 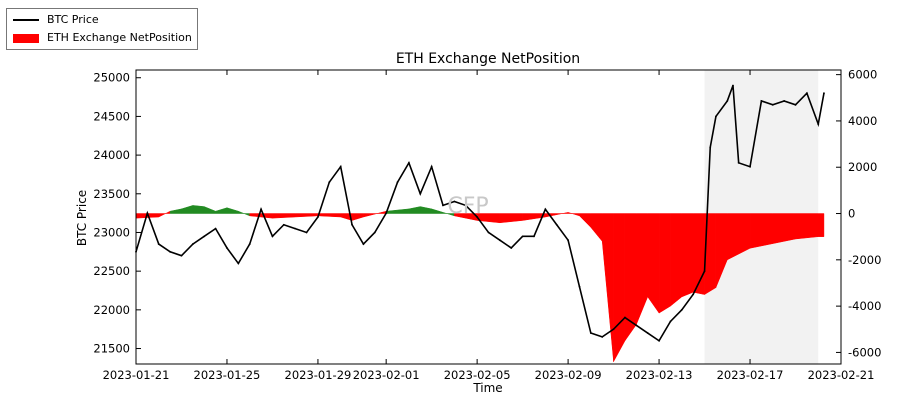 What do you see at coordinates (102, 29) in the screenshot?
I see `legend: BTC Price ETH Exchange NetPosition` at bounding box center [102, 29].